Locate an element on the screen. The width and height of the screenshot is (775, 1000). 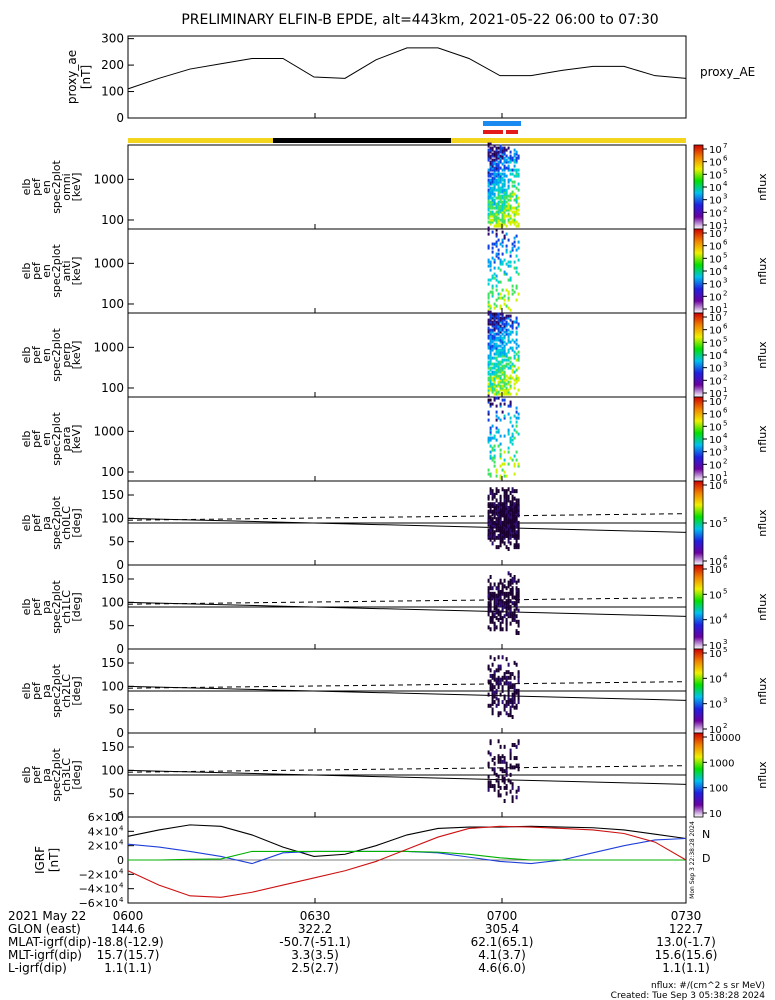
colorbar-tick-exponent: 5 is located at coordinates (725, 339).